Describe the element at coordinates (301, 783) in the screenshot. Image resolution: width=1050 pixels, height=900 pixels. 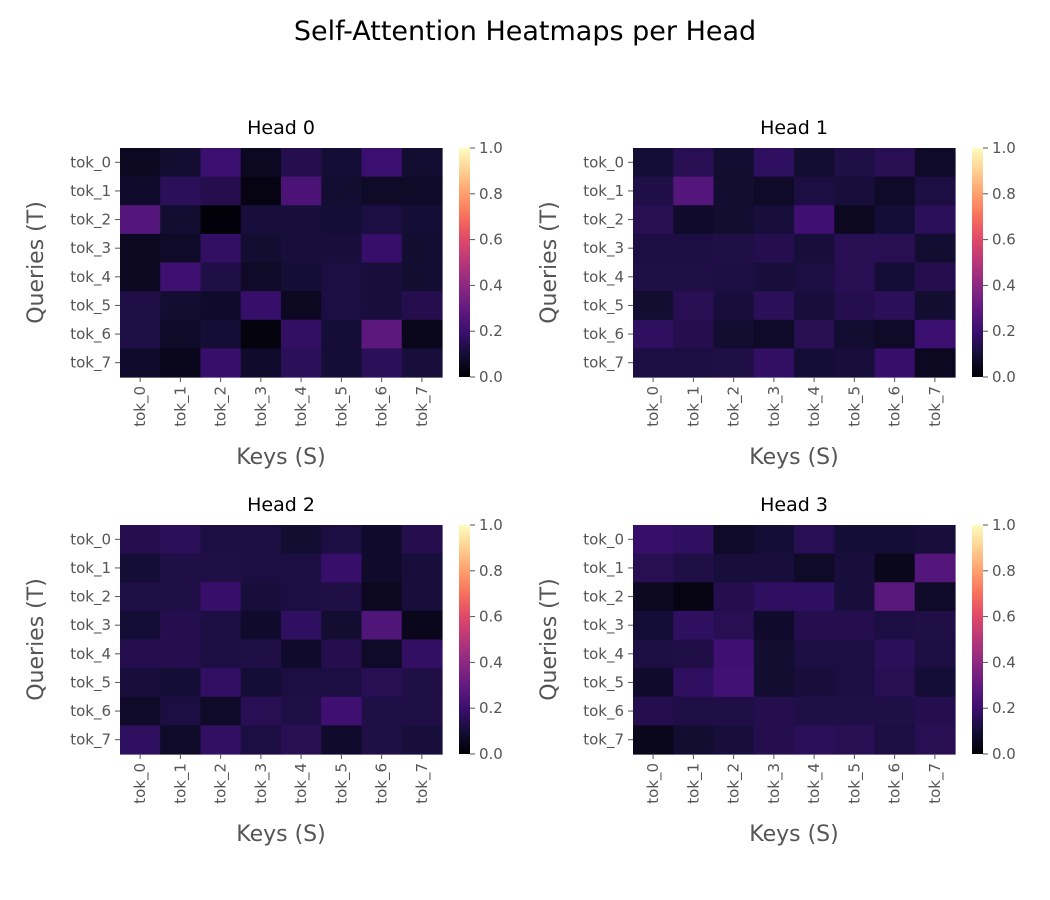
I see `x-tick-label: tok_4` at that location.